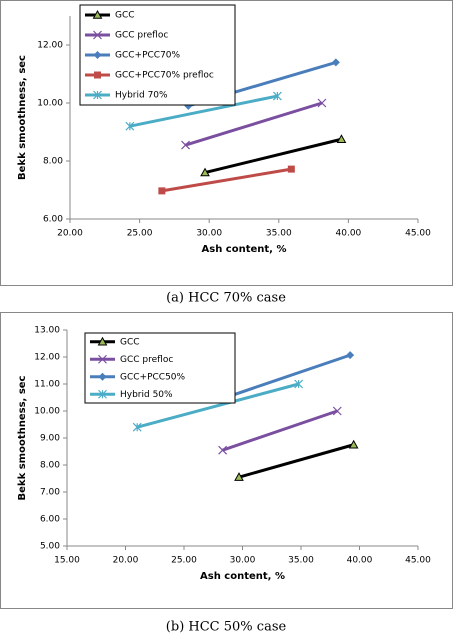  Describe the element at coordinates (148, 56) in the screenshot. I see `legend-label: GCC+PCC70%` at that location.